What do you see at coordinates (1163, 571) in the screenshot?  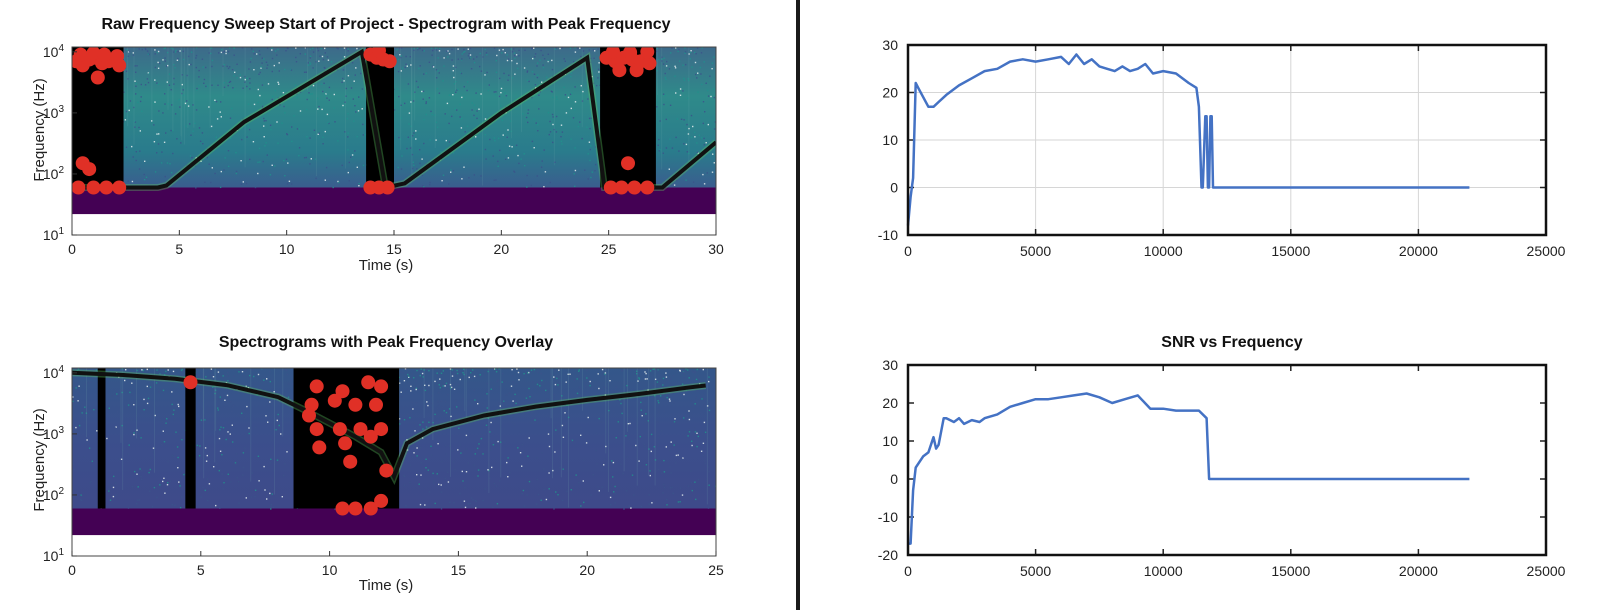 I see `x-tick-label: 10000` at bounding box center [1163, 571].